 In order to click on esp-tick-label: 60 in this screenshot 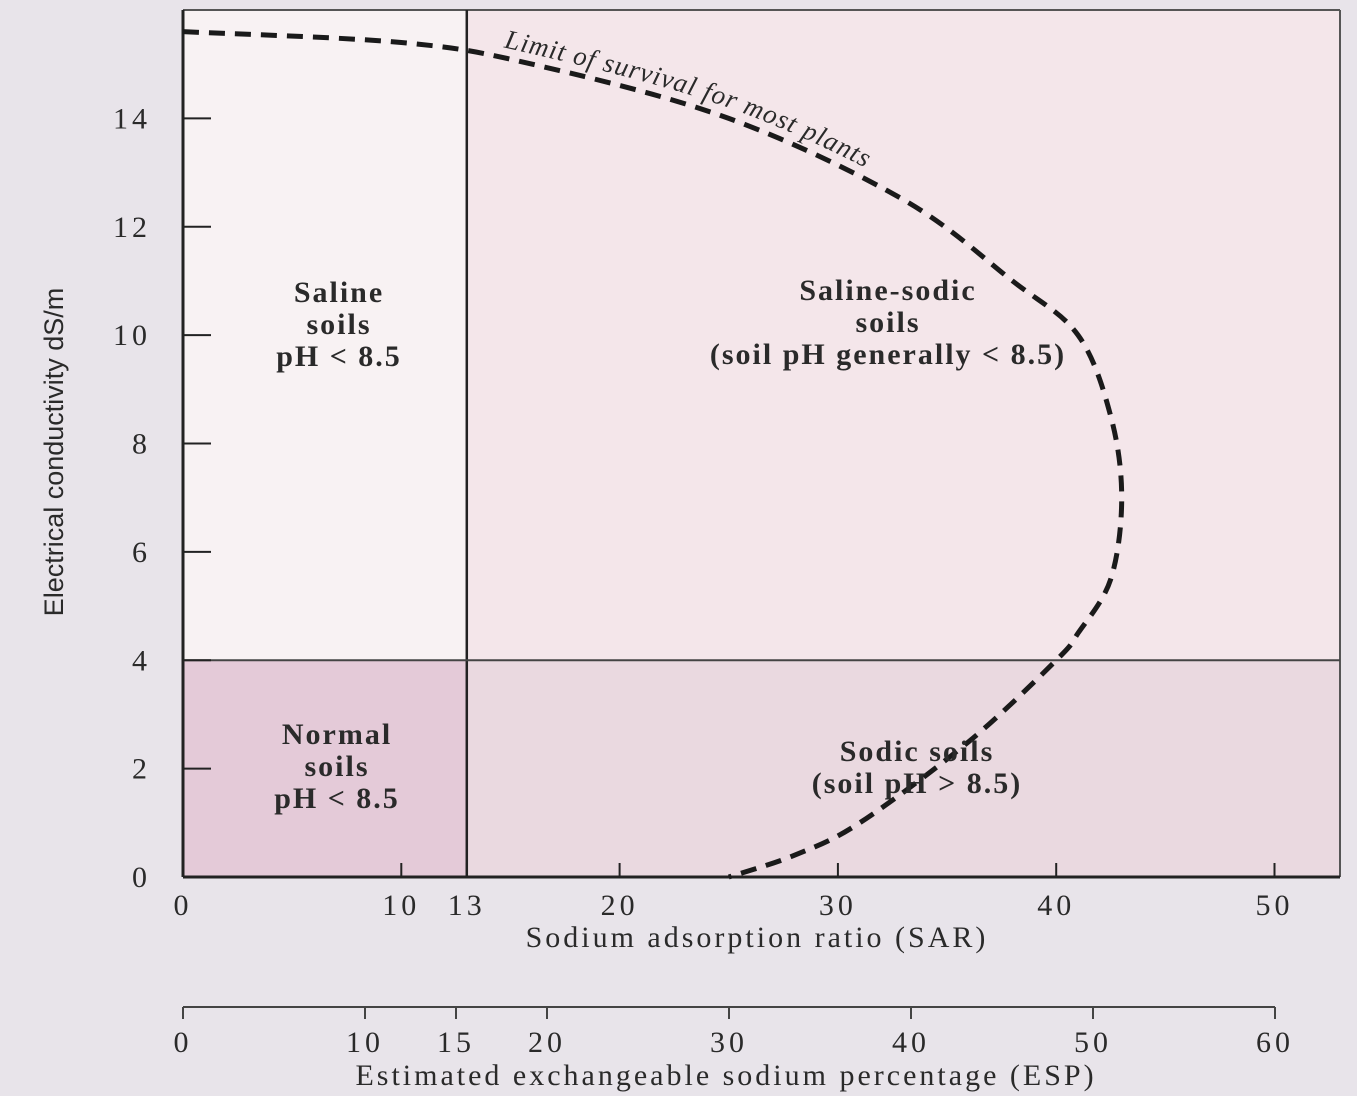, I will do `click(1275, 1042)`.